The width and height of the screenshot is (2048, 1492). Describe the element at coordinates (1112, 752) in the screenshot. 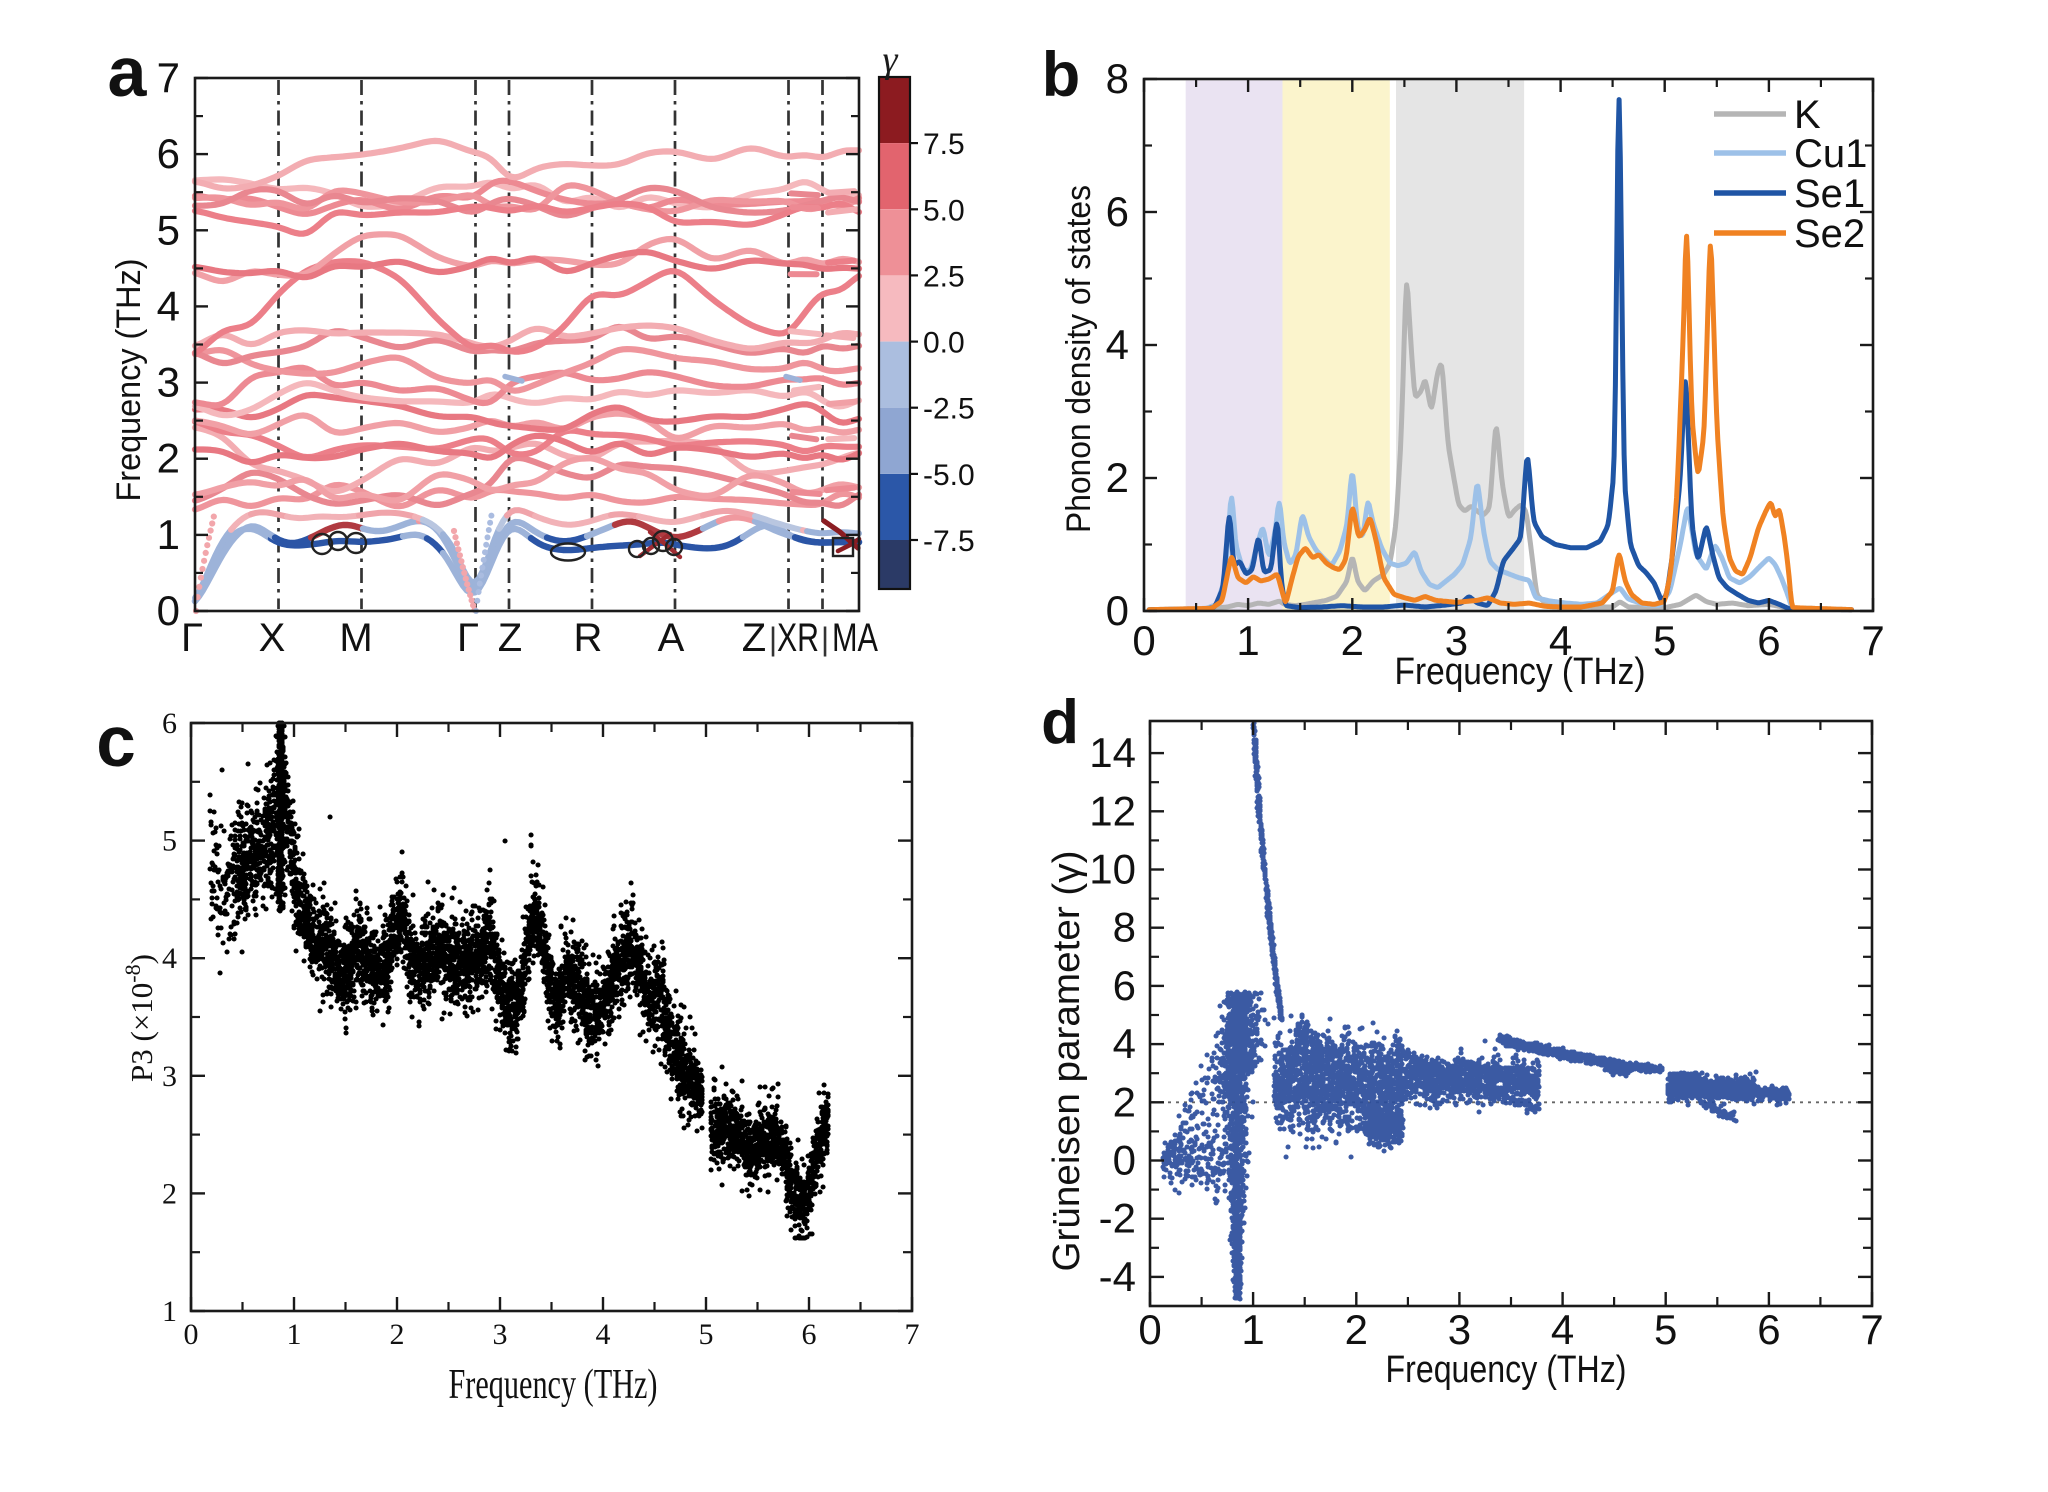

I see `svg-text: 14` at that location.